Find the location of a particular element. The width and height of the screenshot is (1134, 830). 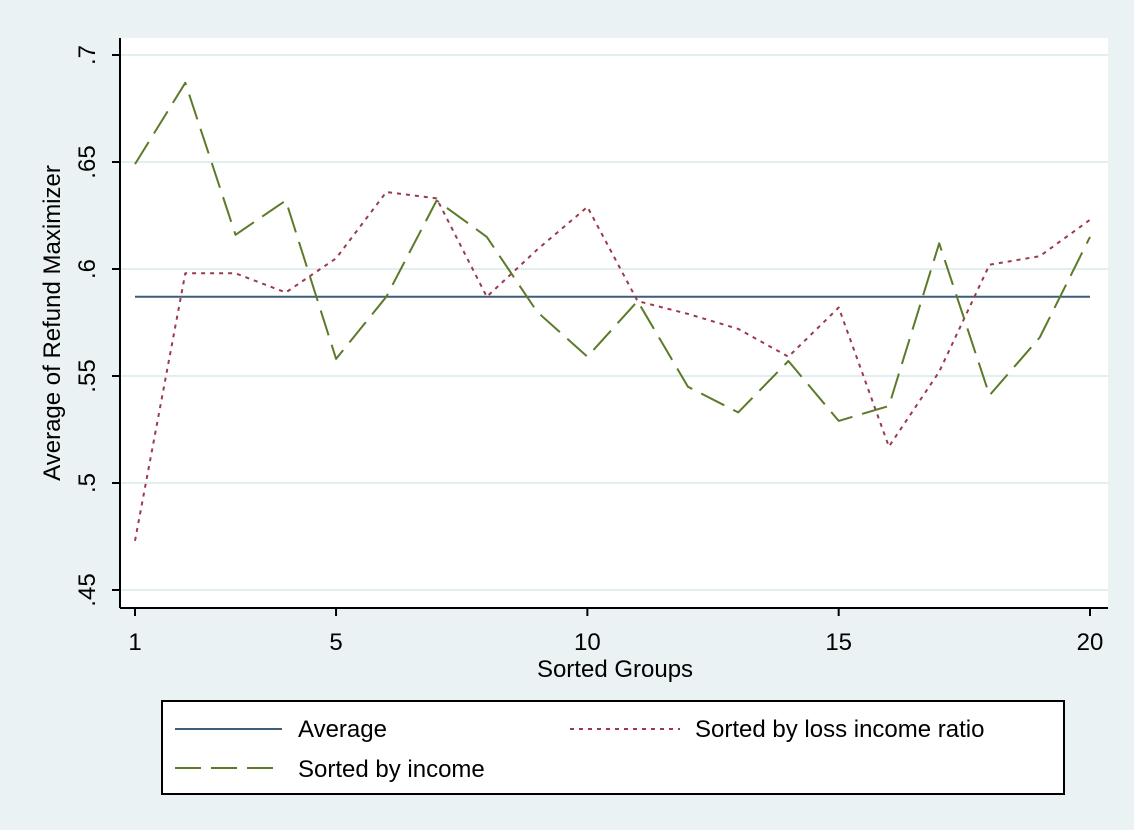

x-axis-title: Sorted Groups is located at coordinates (615, 669).